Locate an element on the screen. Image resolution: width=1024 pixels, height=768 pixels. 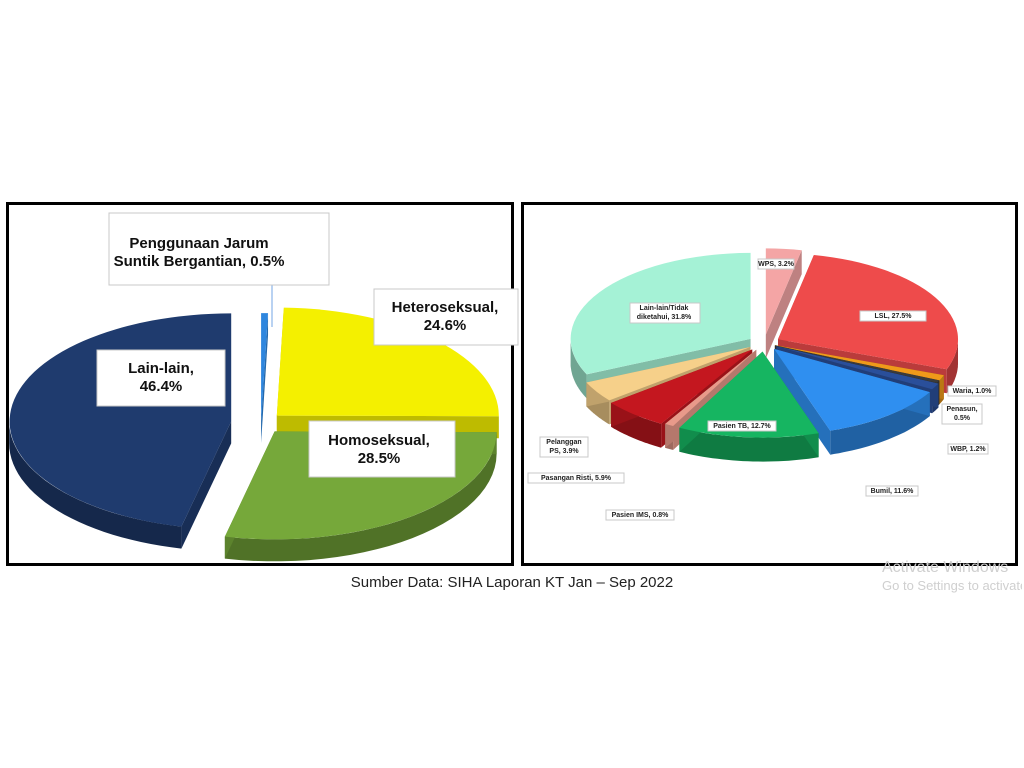
data-label-homoseksual-28-5: Homoseksual, 28.5% is located at coordinates (382, 449).